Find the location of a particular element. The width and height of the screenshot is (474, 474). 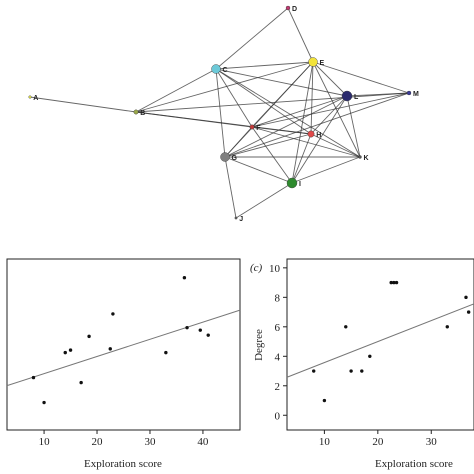

edge-F-G is located at coordinates (238, 142).